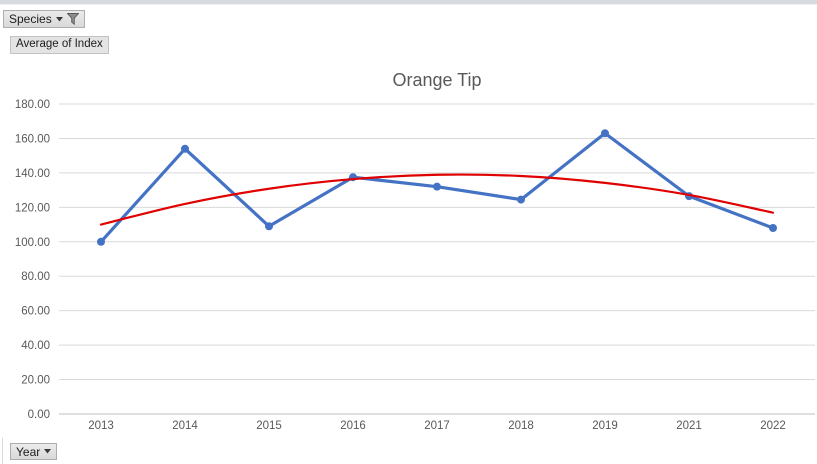  I want to click on svg-text: 2022, so click(773, 426).